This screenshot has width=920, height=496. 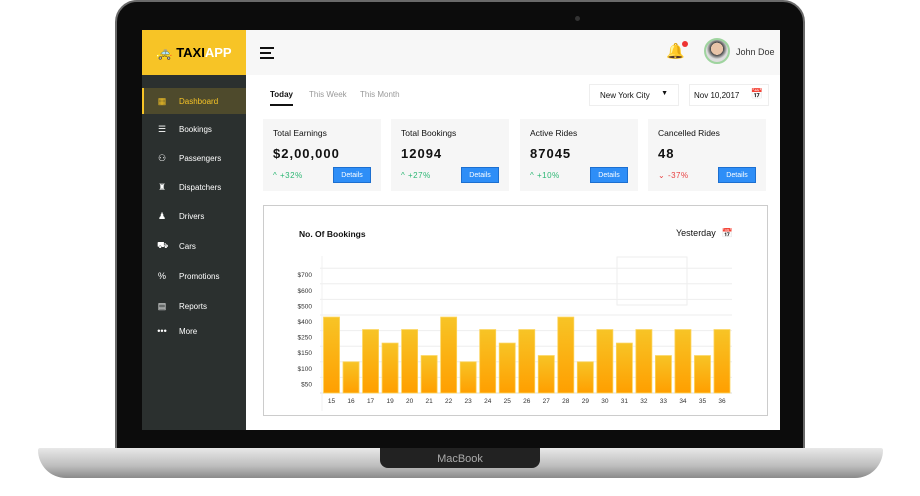 What do you see at coordinates (305, 369) in the screenshot?
I see `y-tick-label: $100` at bounding box center [305, 369].